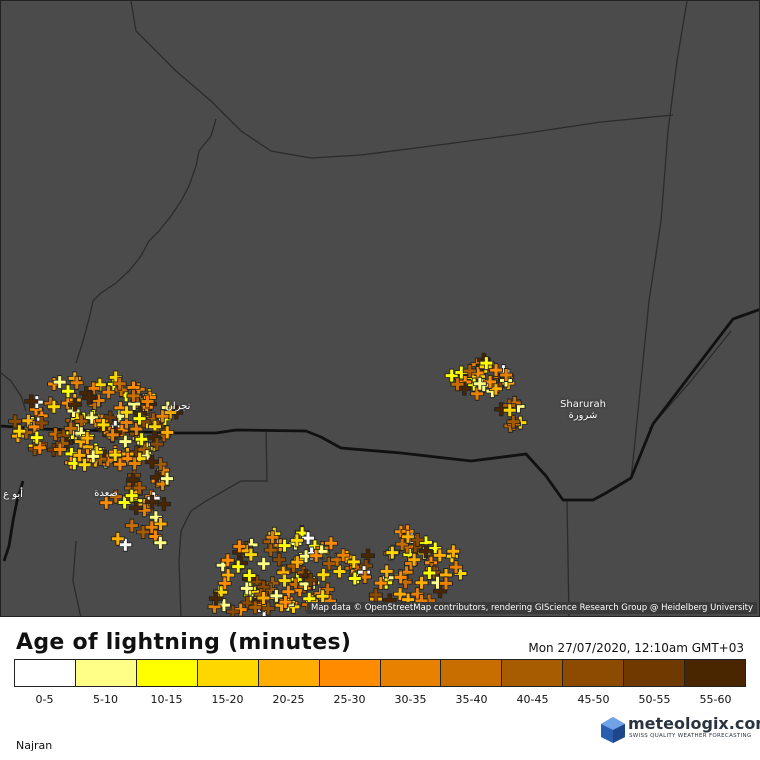 The width and height of the screenshot is (760, 760). I want to click on scale-label: 15-20, so click(227, 699).